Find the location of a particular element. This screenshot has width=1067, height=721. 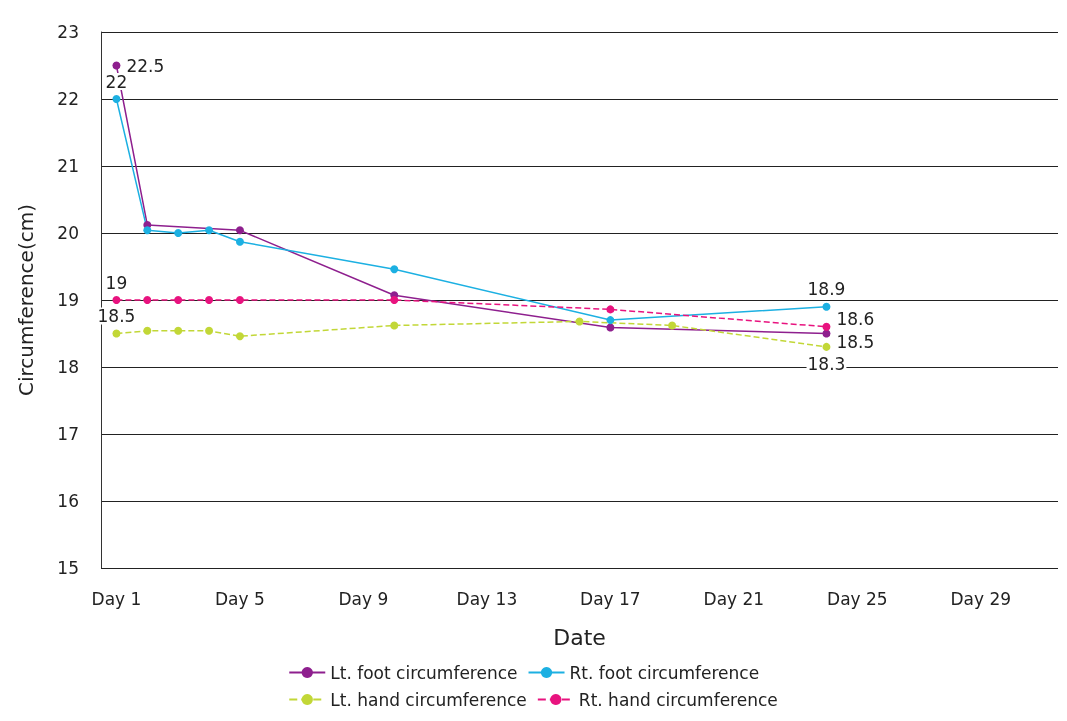

x-tick-label: Day 21 is located at coordinates (734, 598).